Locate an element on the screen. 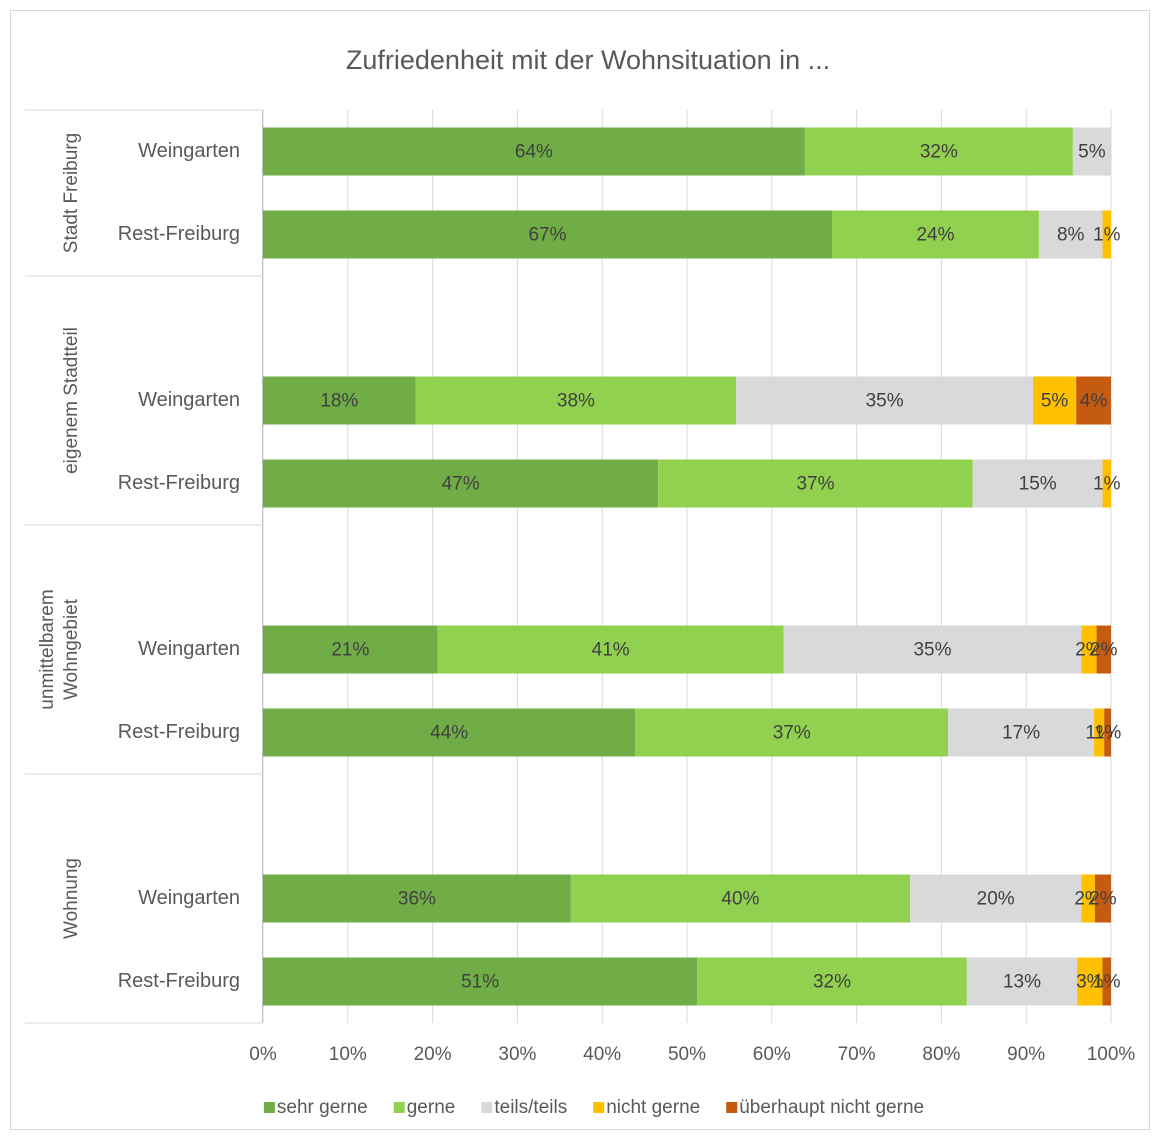 This screenshot has width=1157, height=1138. x-tick-label: 60% is located at coordinates (772, 1054).